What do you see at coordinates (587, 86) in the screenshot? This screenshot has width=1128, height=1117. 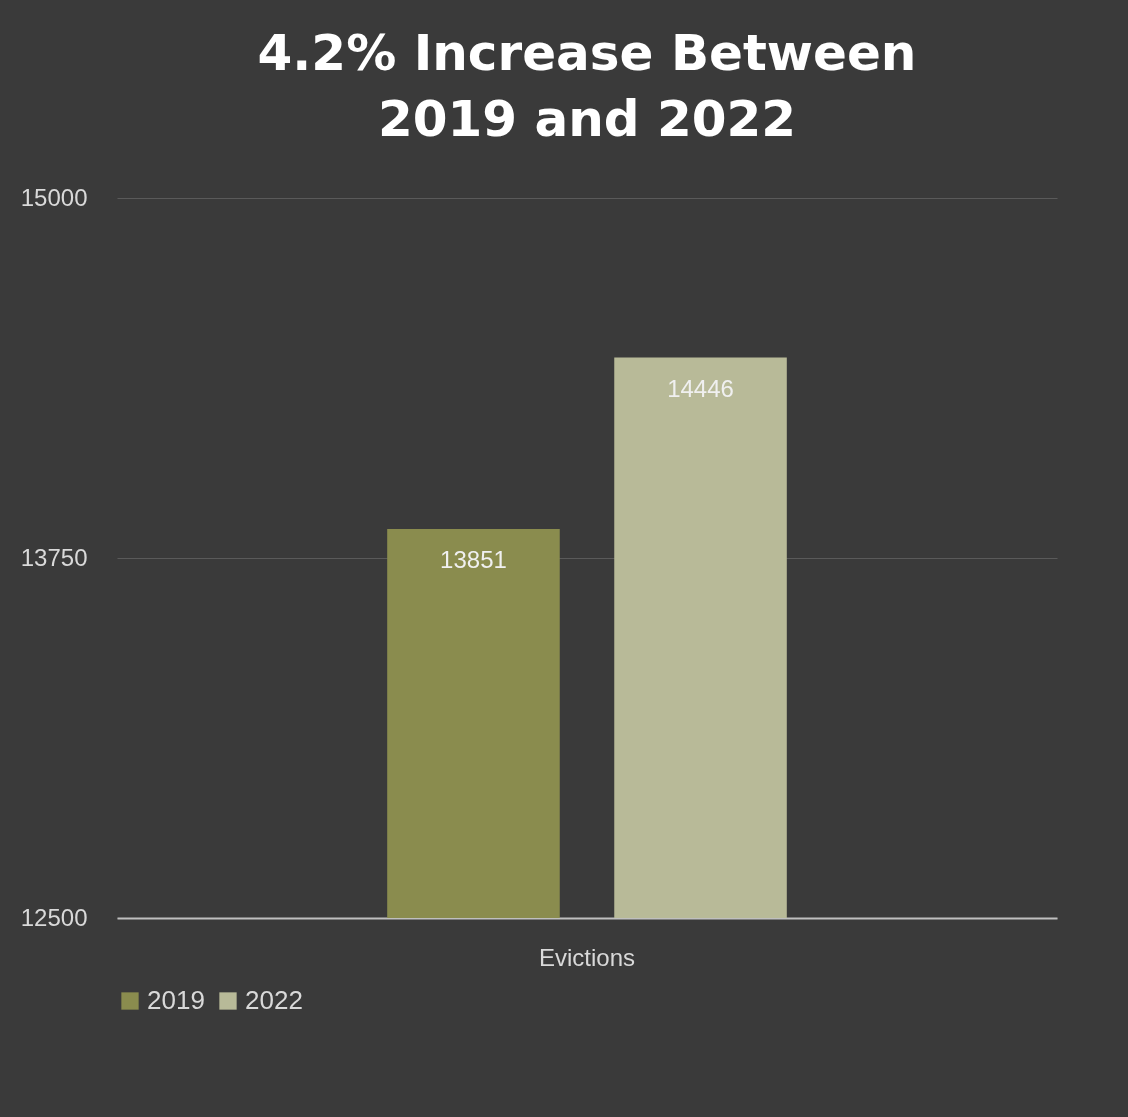 I see `chart-title: 4.2% Increase Between 2019 and 2022` at bounding box center [587, 86].